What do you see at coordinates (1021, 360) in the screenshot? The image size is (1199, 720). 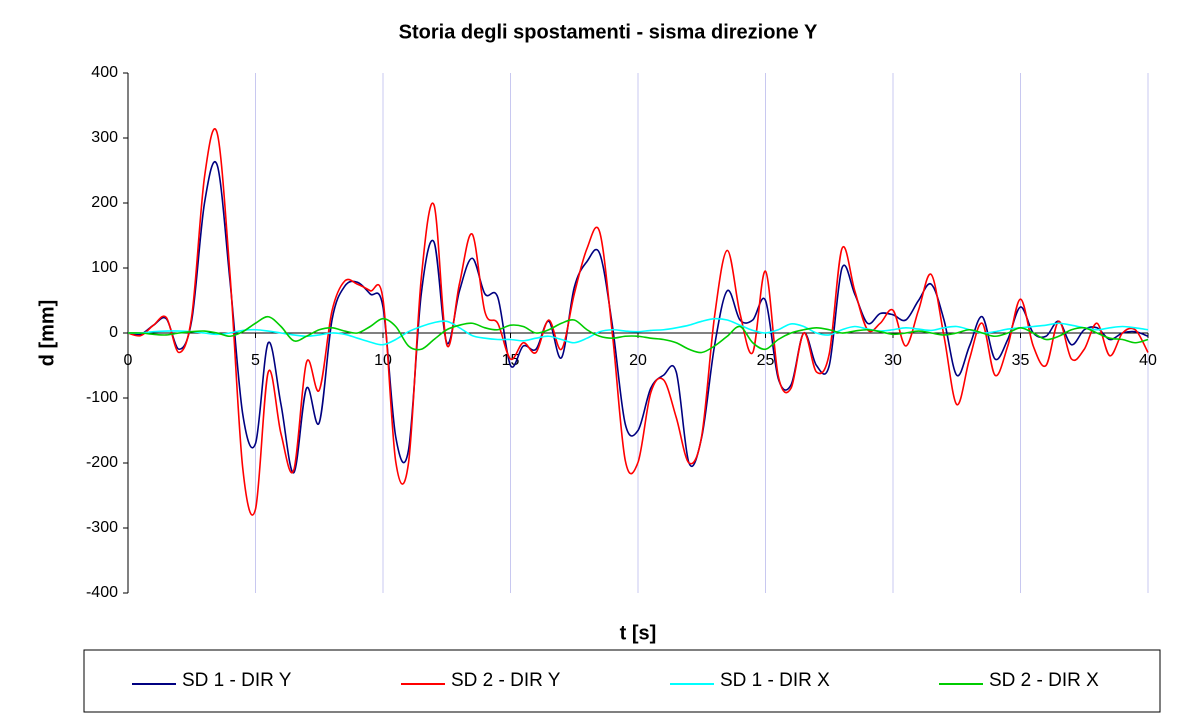 I see `x-tick-label: 35` at bounding box center [1021, 360].